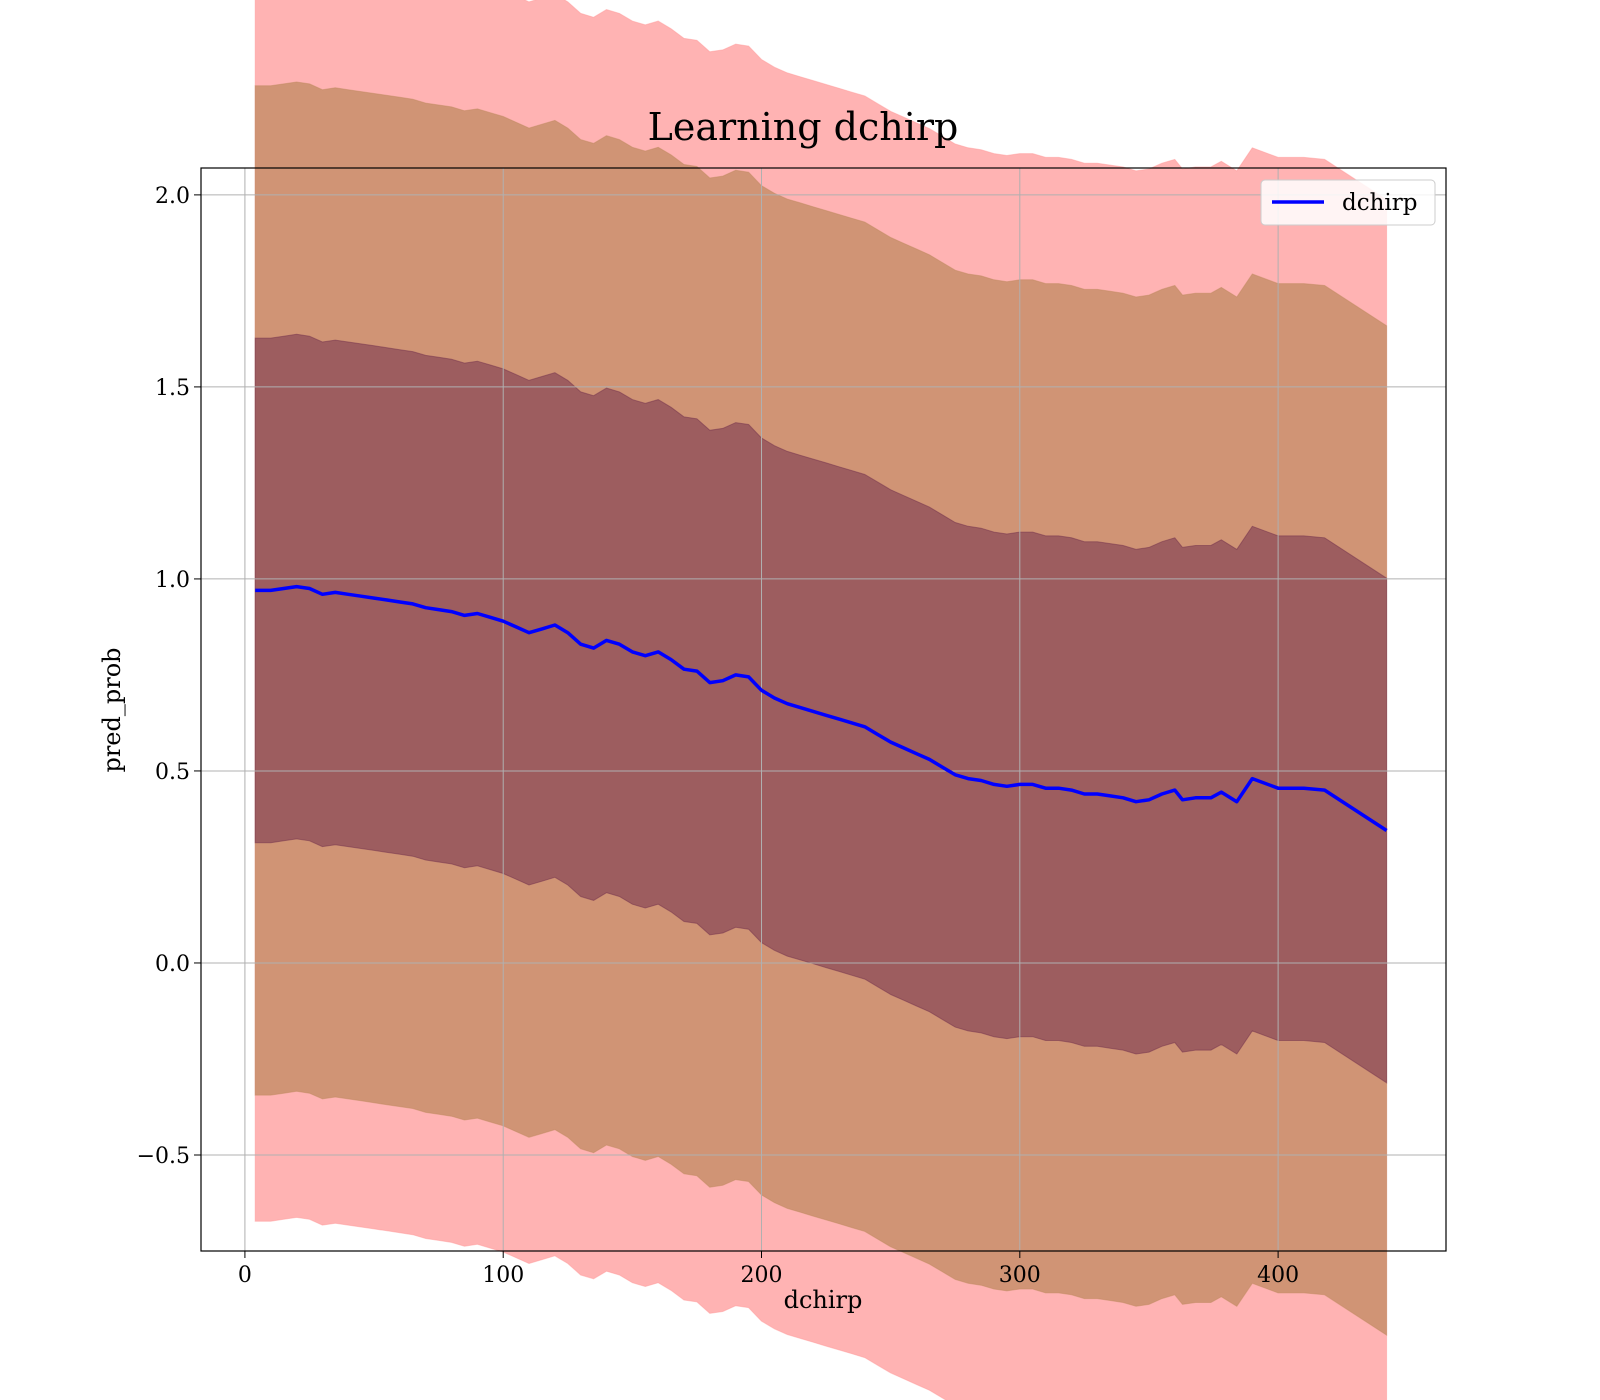  I want to click on y-axis-label: pred_prob, so click(112, 709).